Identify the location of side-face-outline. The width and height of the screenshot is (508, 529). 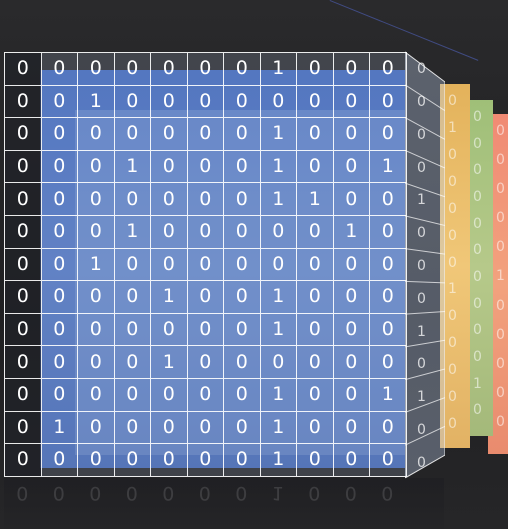
(425, 265).